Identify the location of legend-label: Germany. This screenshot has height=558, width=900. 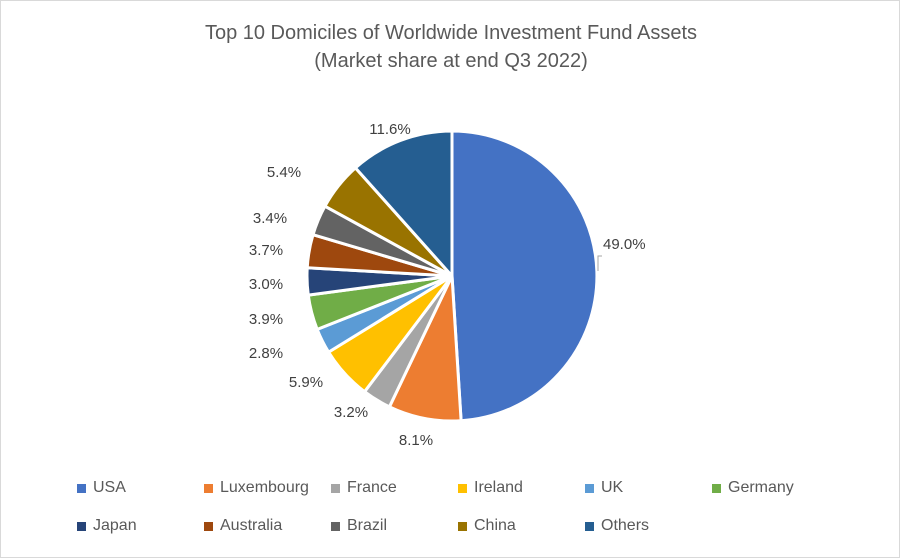
(761, 487).